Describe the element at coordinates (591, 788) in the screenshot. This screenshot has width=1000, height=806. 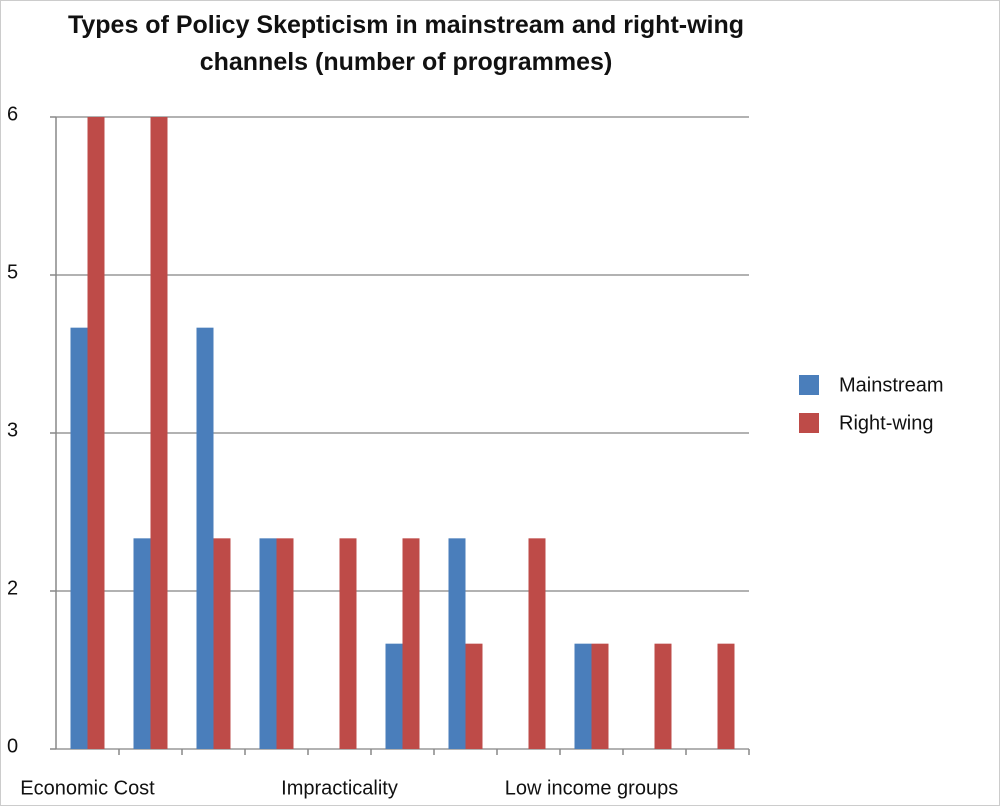
I see `x-tick-label: Low income groups` at that location.